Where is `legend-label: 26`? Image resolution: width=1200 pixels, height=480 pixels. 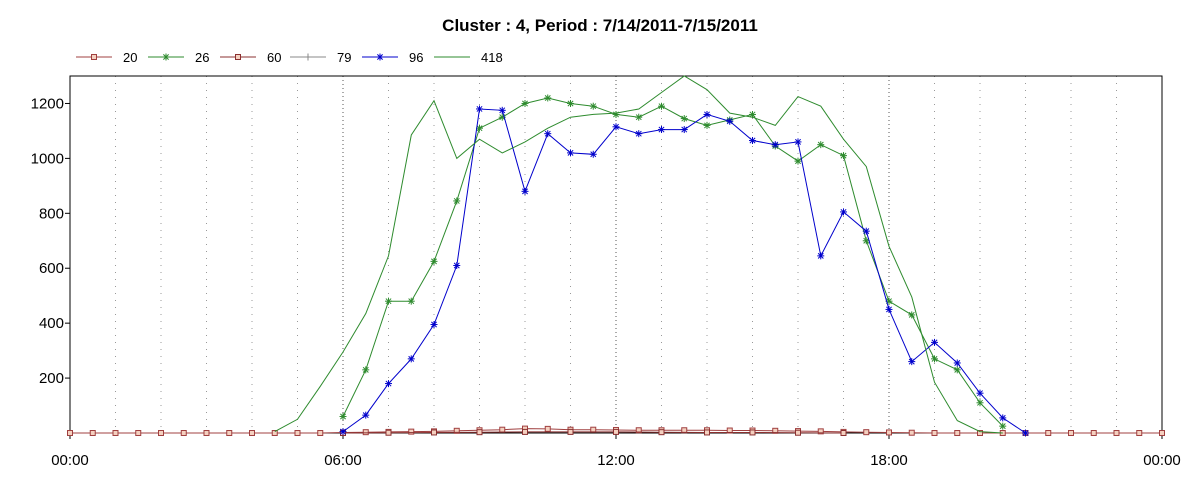
legend-label: 26 is located at coordinates (202, 57).